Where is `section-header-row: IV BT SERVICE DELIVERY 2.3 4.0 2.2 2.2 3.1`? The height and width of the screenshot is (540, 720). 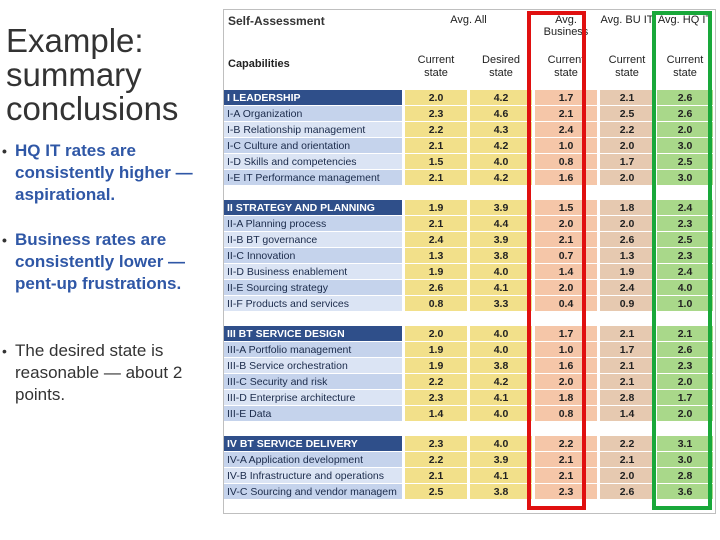 section-header-row: IV BT SERVICE DELIVERY 2.3 4.0 2.2 2.2 3.1 is located at coordinates (469, 444).